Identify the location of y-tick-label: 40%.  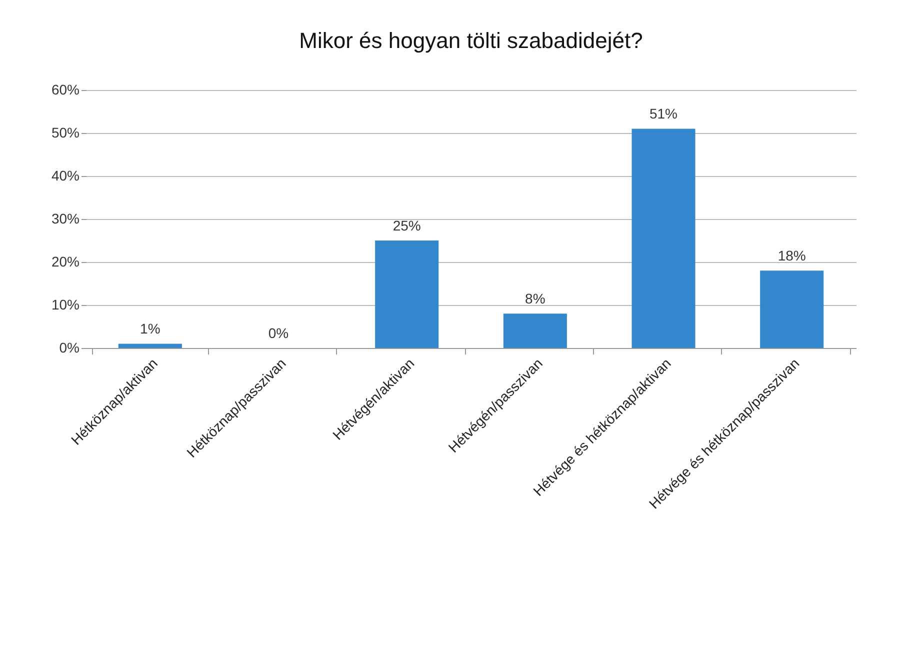
(65, 176).